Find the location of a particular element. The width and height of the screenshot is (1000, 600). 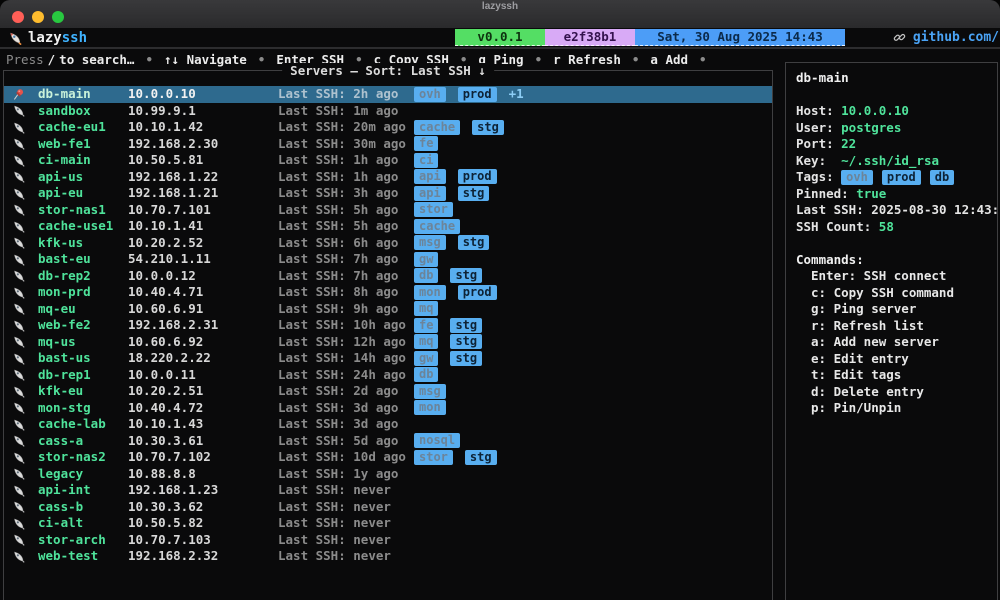

server-row: kfk-eu 10.20.2.51 Last SSH: 2d ago msg is located at coordinates (388, 391).